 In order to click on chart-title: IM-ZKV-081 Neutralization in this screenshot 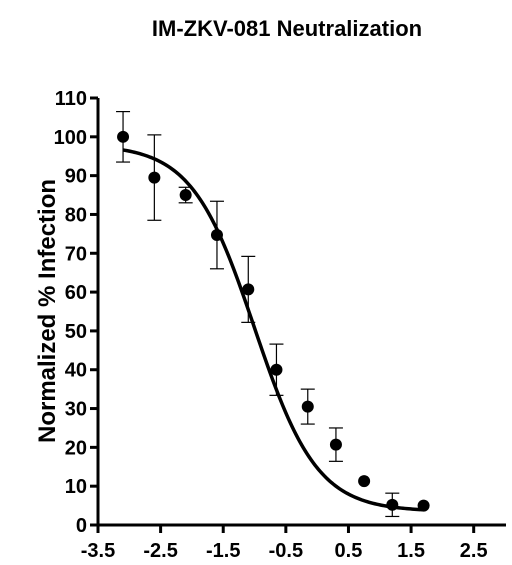, I will do `click(287, 28)`.